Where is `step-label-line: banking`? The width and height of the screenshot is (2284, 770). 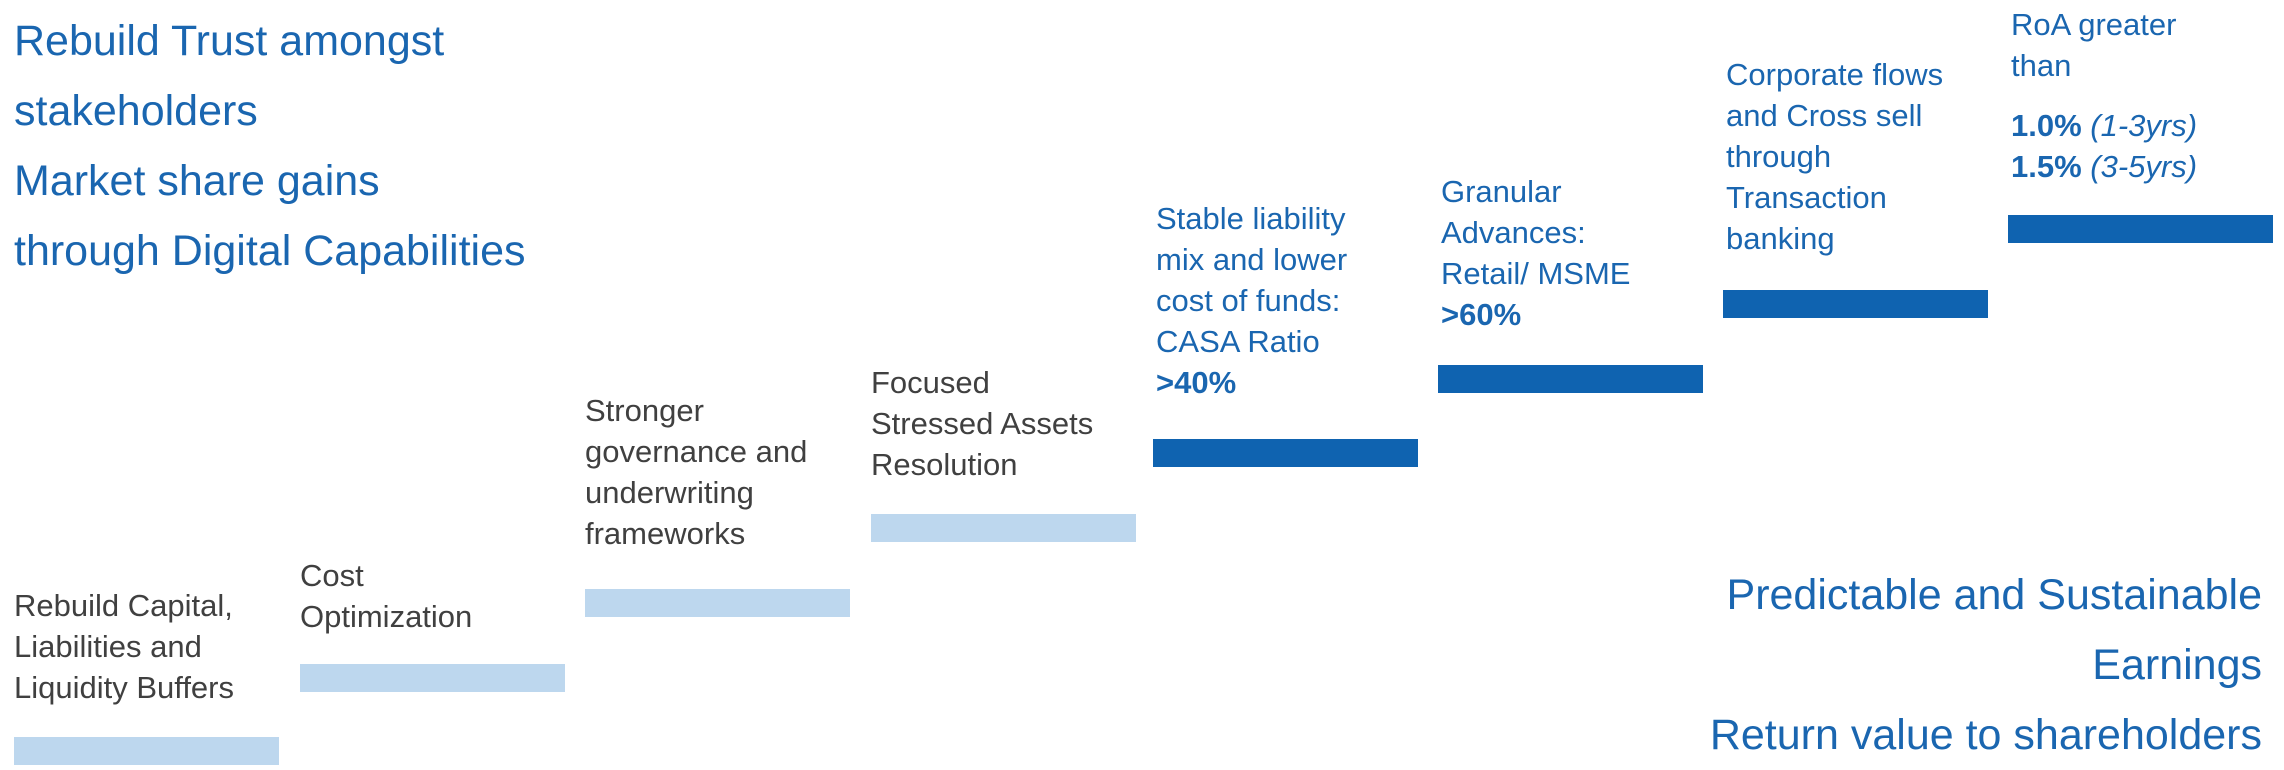
step-label-line: banking is located at coordinates (1780, 238).